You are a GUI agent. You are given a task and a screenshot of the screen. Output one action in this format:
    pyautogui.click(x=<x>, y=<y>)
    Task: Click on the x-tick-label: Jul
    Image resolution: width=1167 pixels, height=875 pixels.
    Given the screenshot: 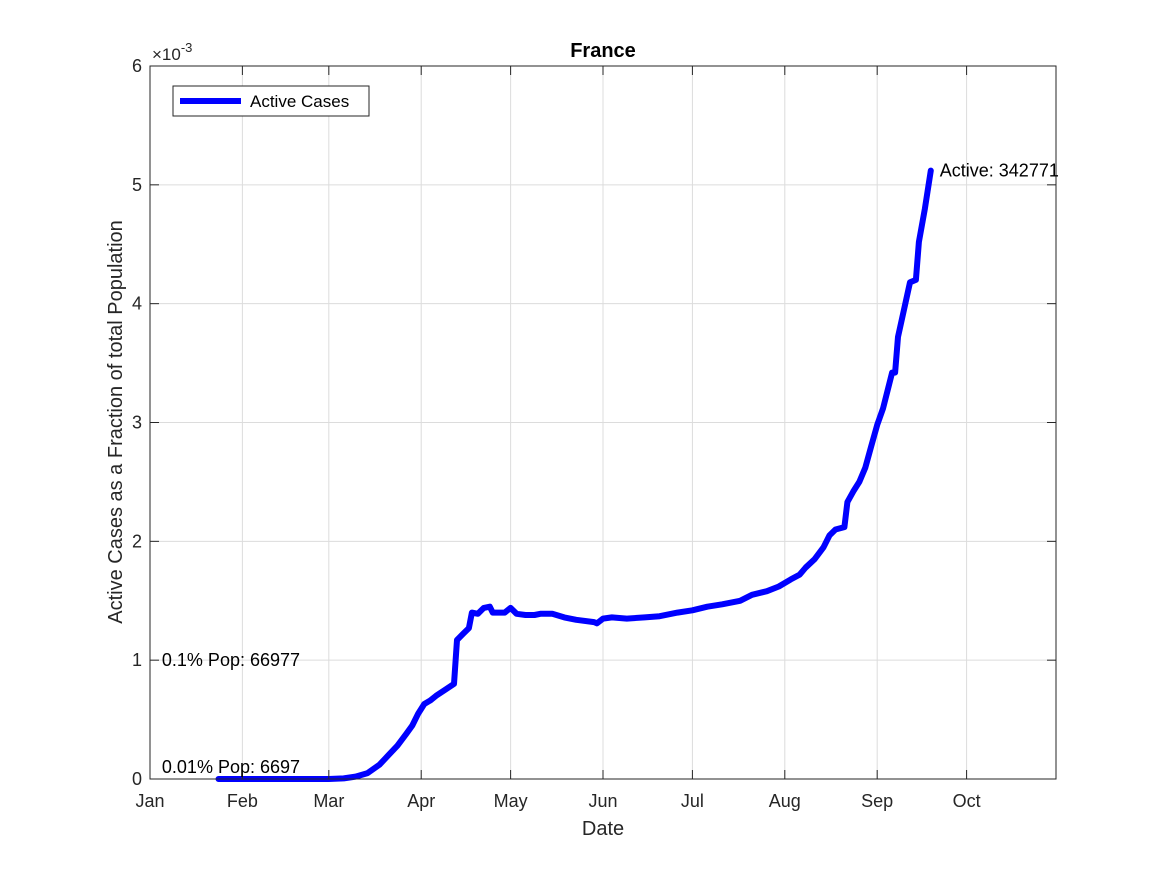 What is the action you would take?
    pyautogui.click(x=692, y=801)
    